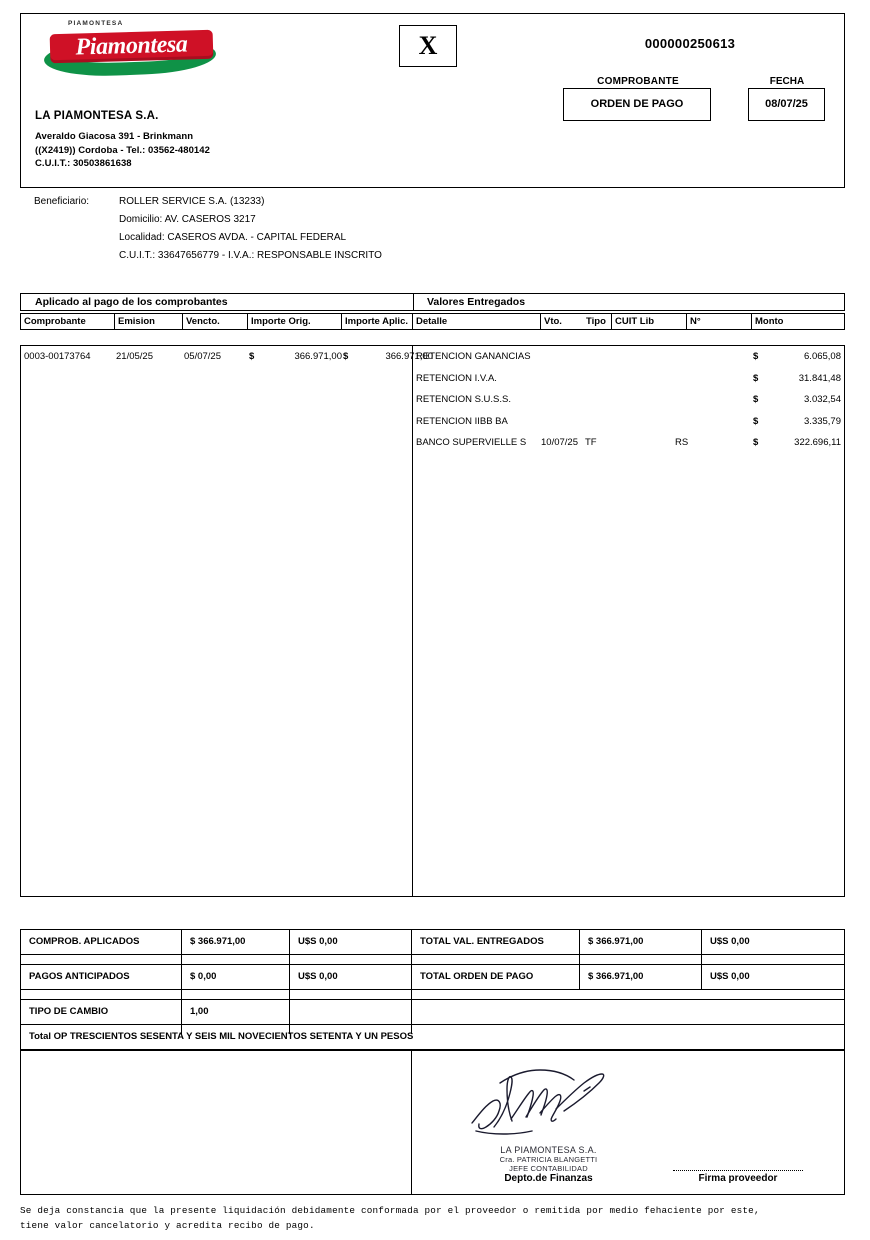  I want to click on table-row: RETENCION IIBB BA $ 3.335,79, so click(629, 424).